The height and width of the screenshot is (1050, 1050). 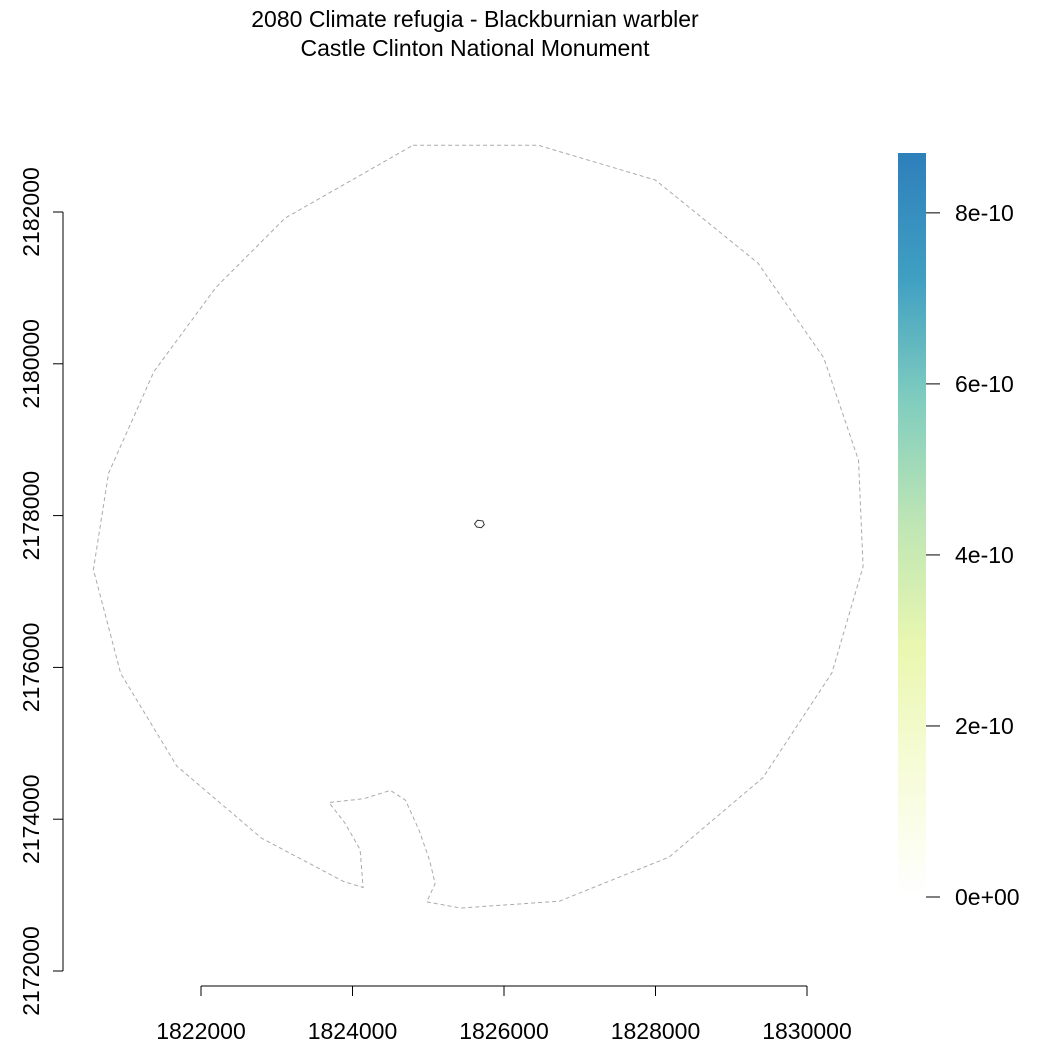 What do you see at coordinates (475, 48) in the screenshot?
I see `chart-subtitle: Castle Clinton National Monument` at bounding box center [475, 48].